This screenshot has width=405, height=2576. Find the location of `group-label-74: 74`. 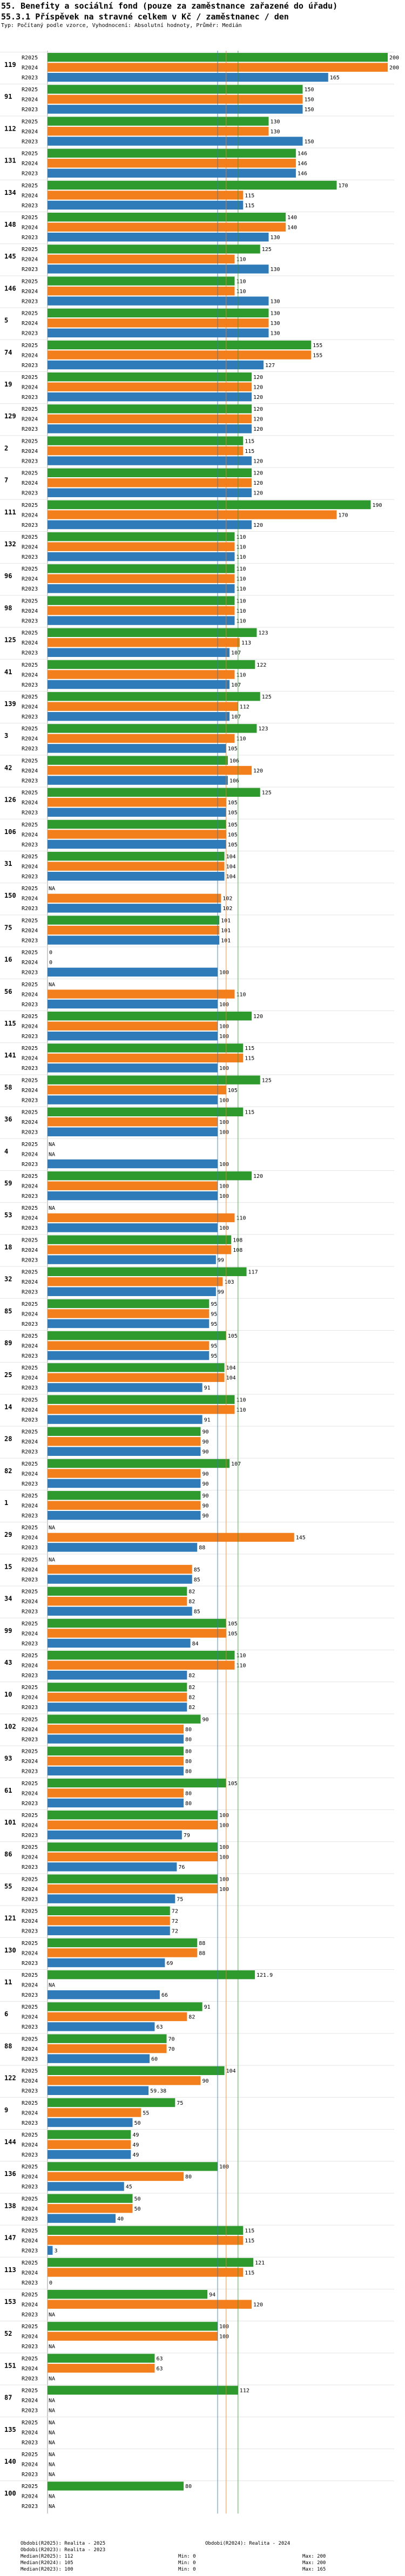

group-label-74: 74 is located at coordinates (8, 353).